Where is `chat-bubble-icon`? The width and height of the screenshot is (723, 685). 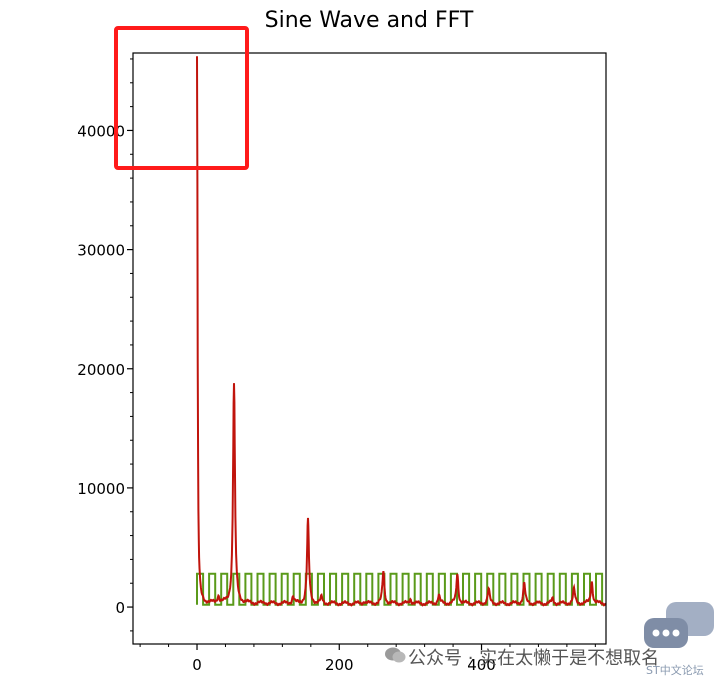 chat-bubble-icon is located at coordinates (679, 625).